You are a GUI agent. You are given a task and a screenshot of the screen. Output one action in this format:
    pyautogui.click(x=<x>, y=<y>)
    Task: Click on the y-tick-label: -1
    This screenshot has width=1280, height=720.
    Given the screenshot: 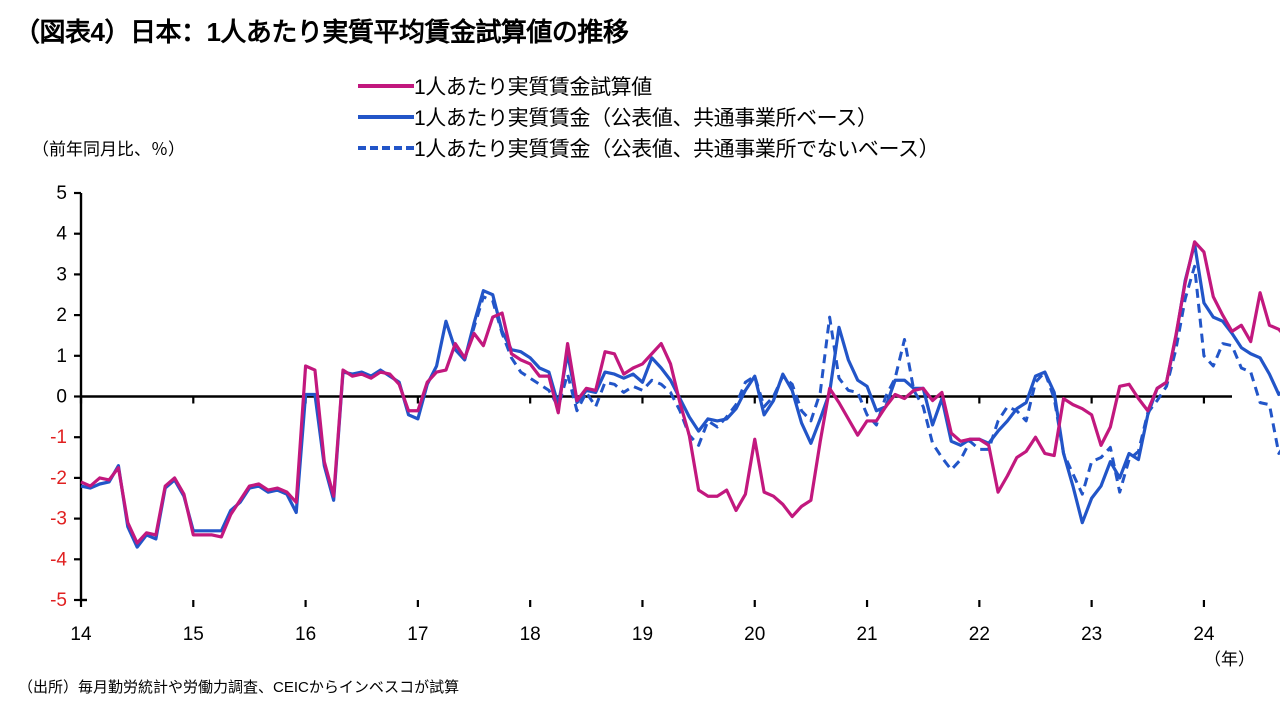 What is the action you would take?
    pyautogui.click(x=58, y=437)
    